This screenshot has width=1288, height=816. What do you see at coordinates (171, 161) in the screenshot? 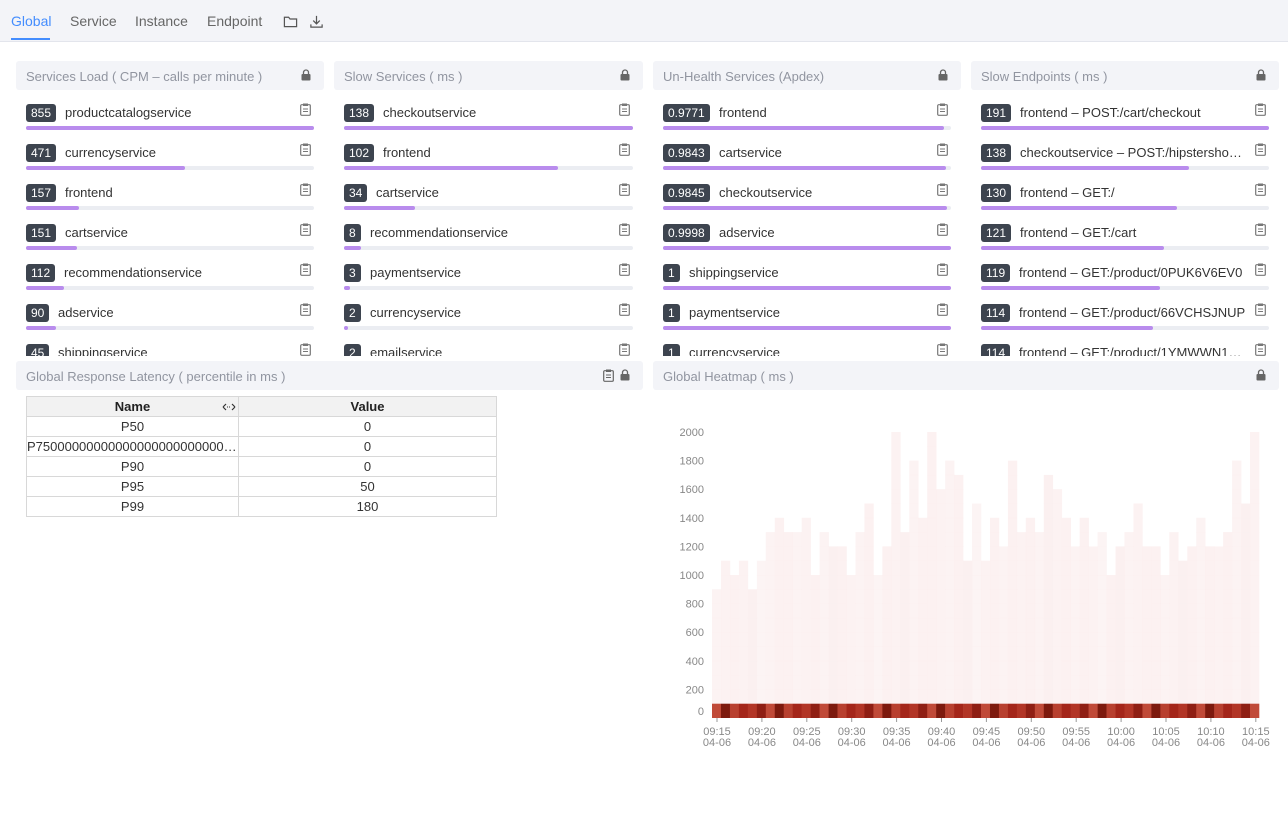
I see `list-item: 471 currencyservice` at bounding box center [171, 161].